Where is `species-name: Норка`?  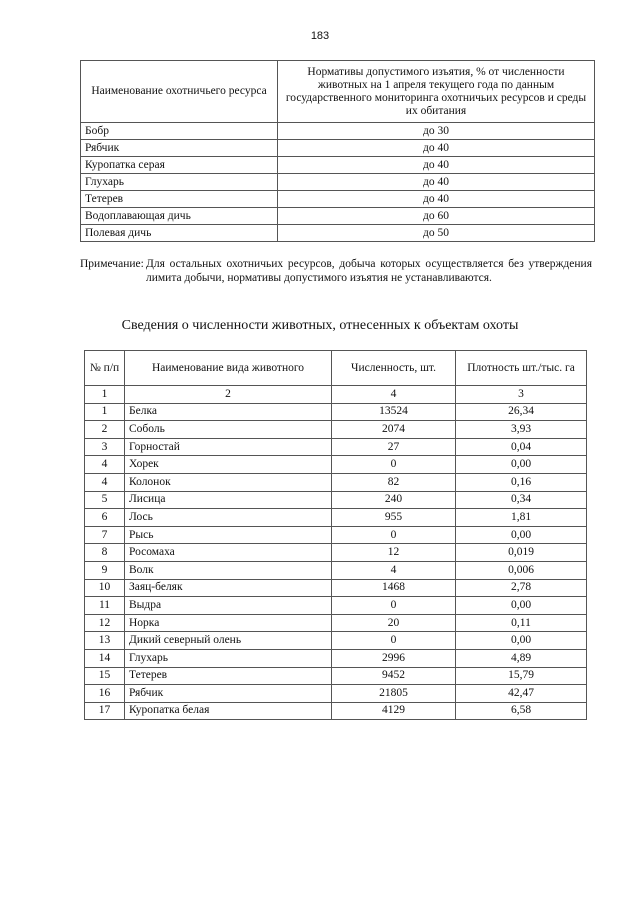
species-name: Норка is located at coordinates (228, 623).